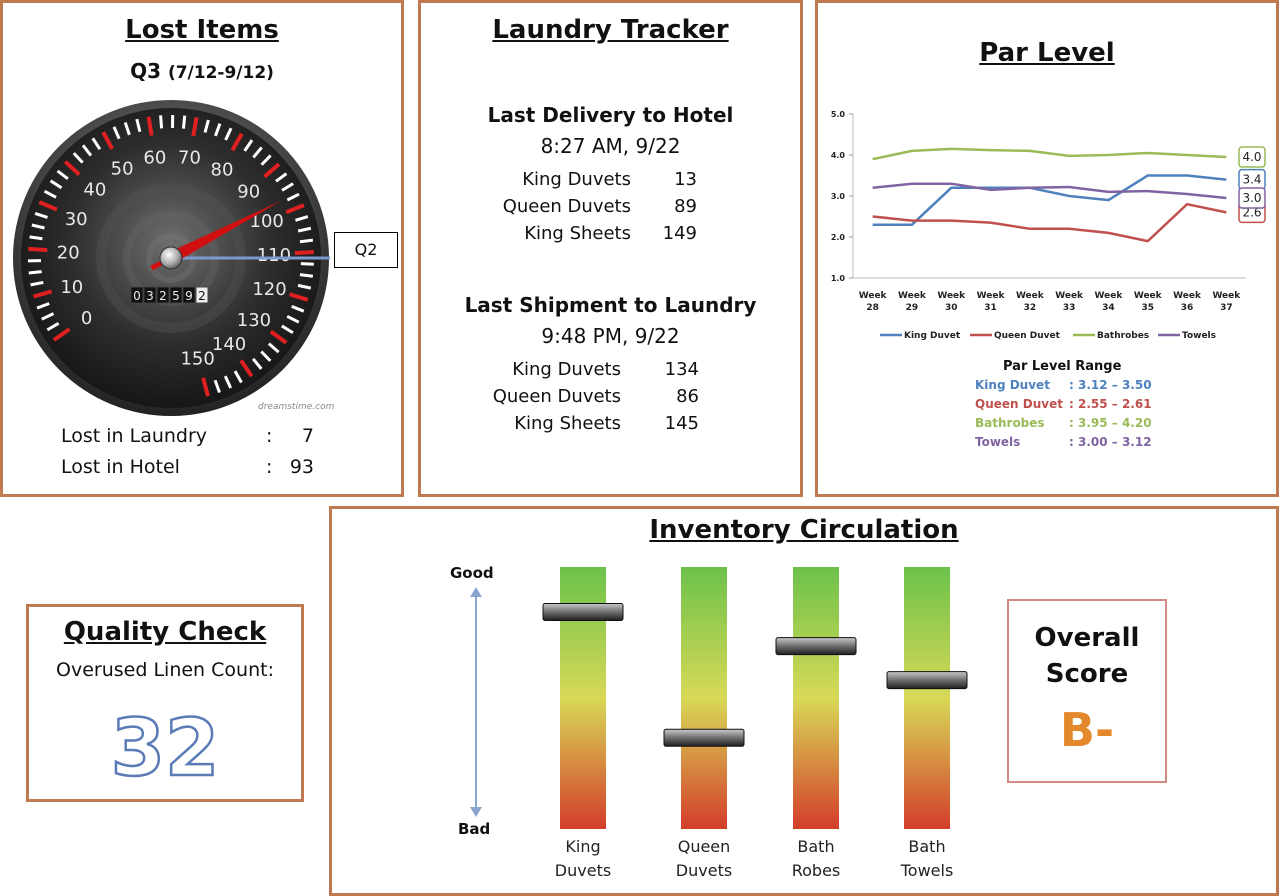 The width and height of the screenshot is (1279, 896). I want to click on quality-title: Quality Check, so click(165, 632).